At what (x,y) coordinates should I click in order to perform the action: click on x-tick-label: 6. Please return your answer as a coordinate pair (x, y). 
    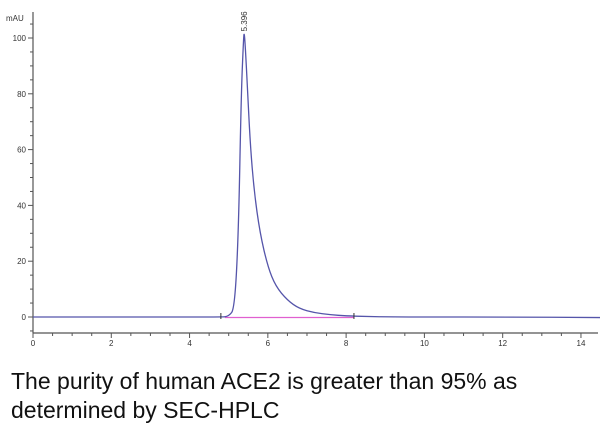
    Looking at the image, I should click on (268, 343).